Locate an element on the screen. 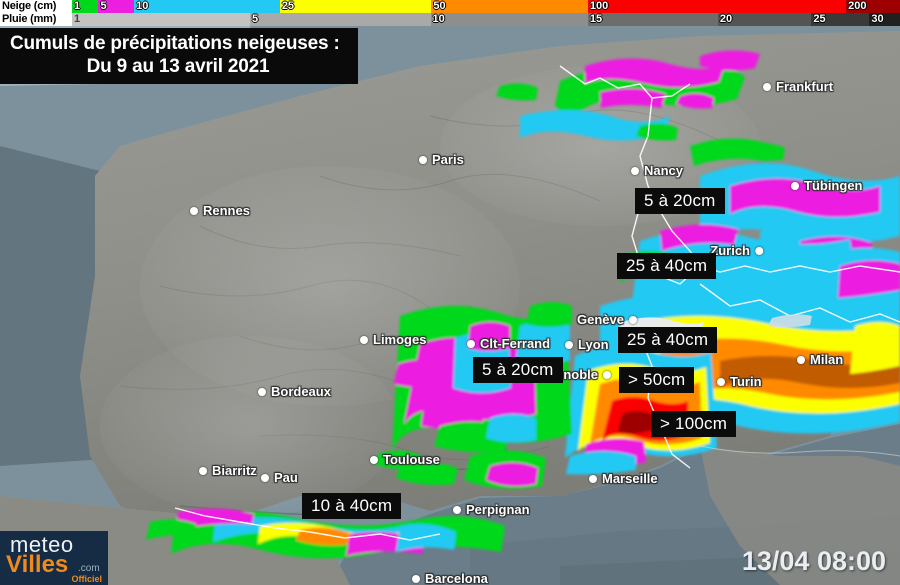 The image size is (900, 585). city-label-paris: Paris is located at coordinates (441, 159).